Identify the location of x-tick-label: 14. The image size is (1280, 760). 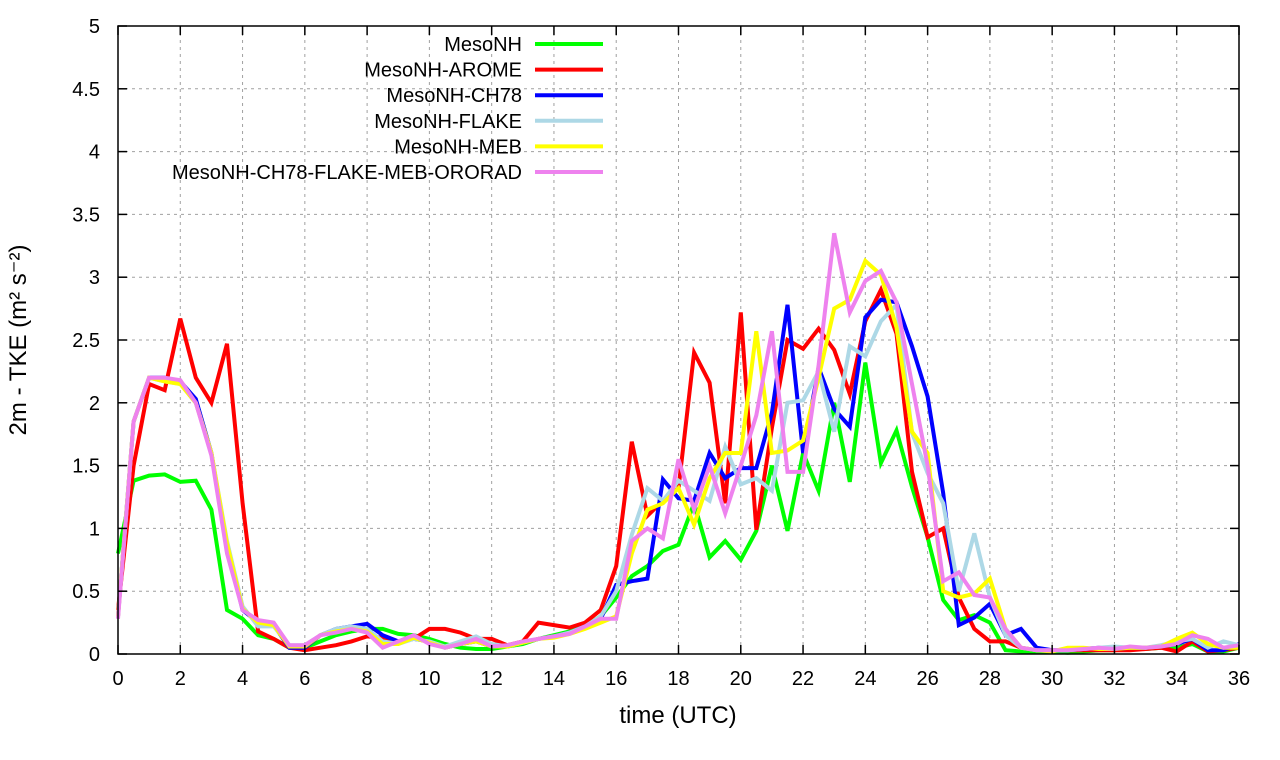
(554, 679).